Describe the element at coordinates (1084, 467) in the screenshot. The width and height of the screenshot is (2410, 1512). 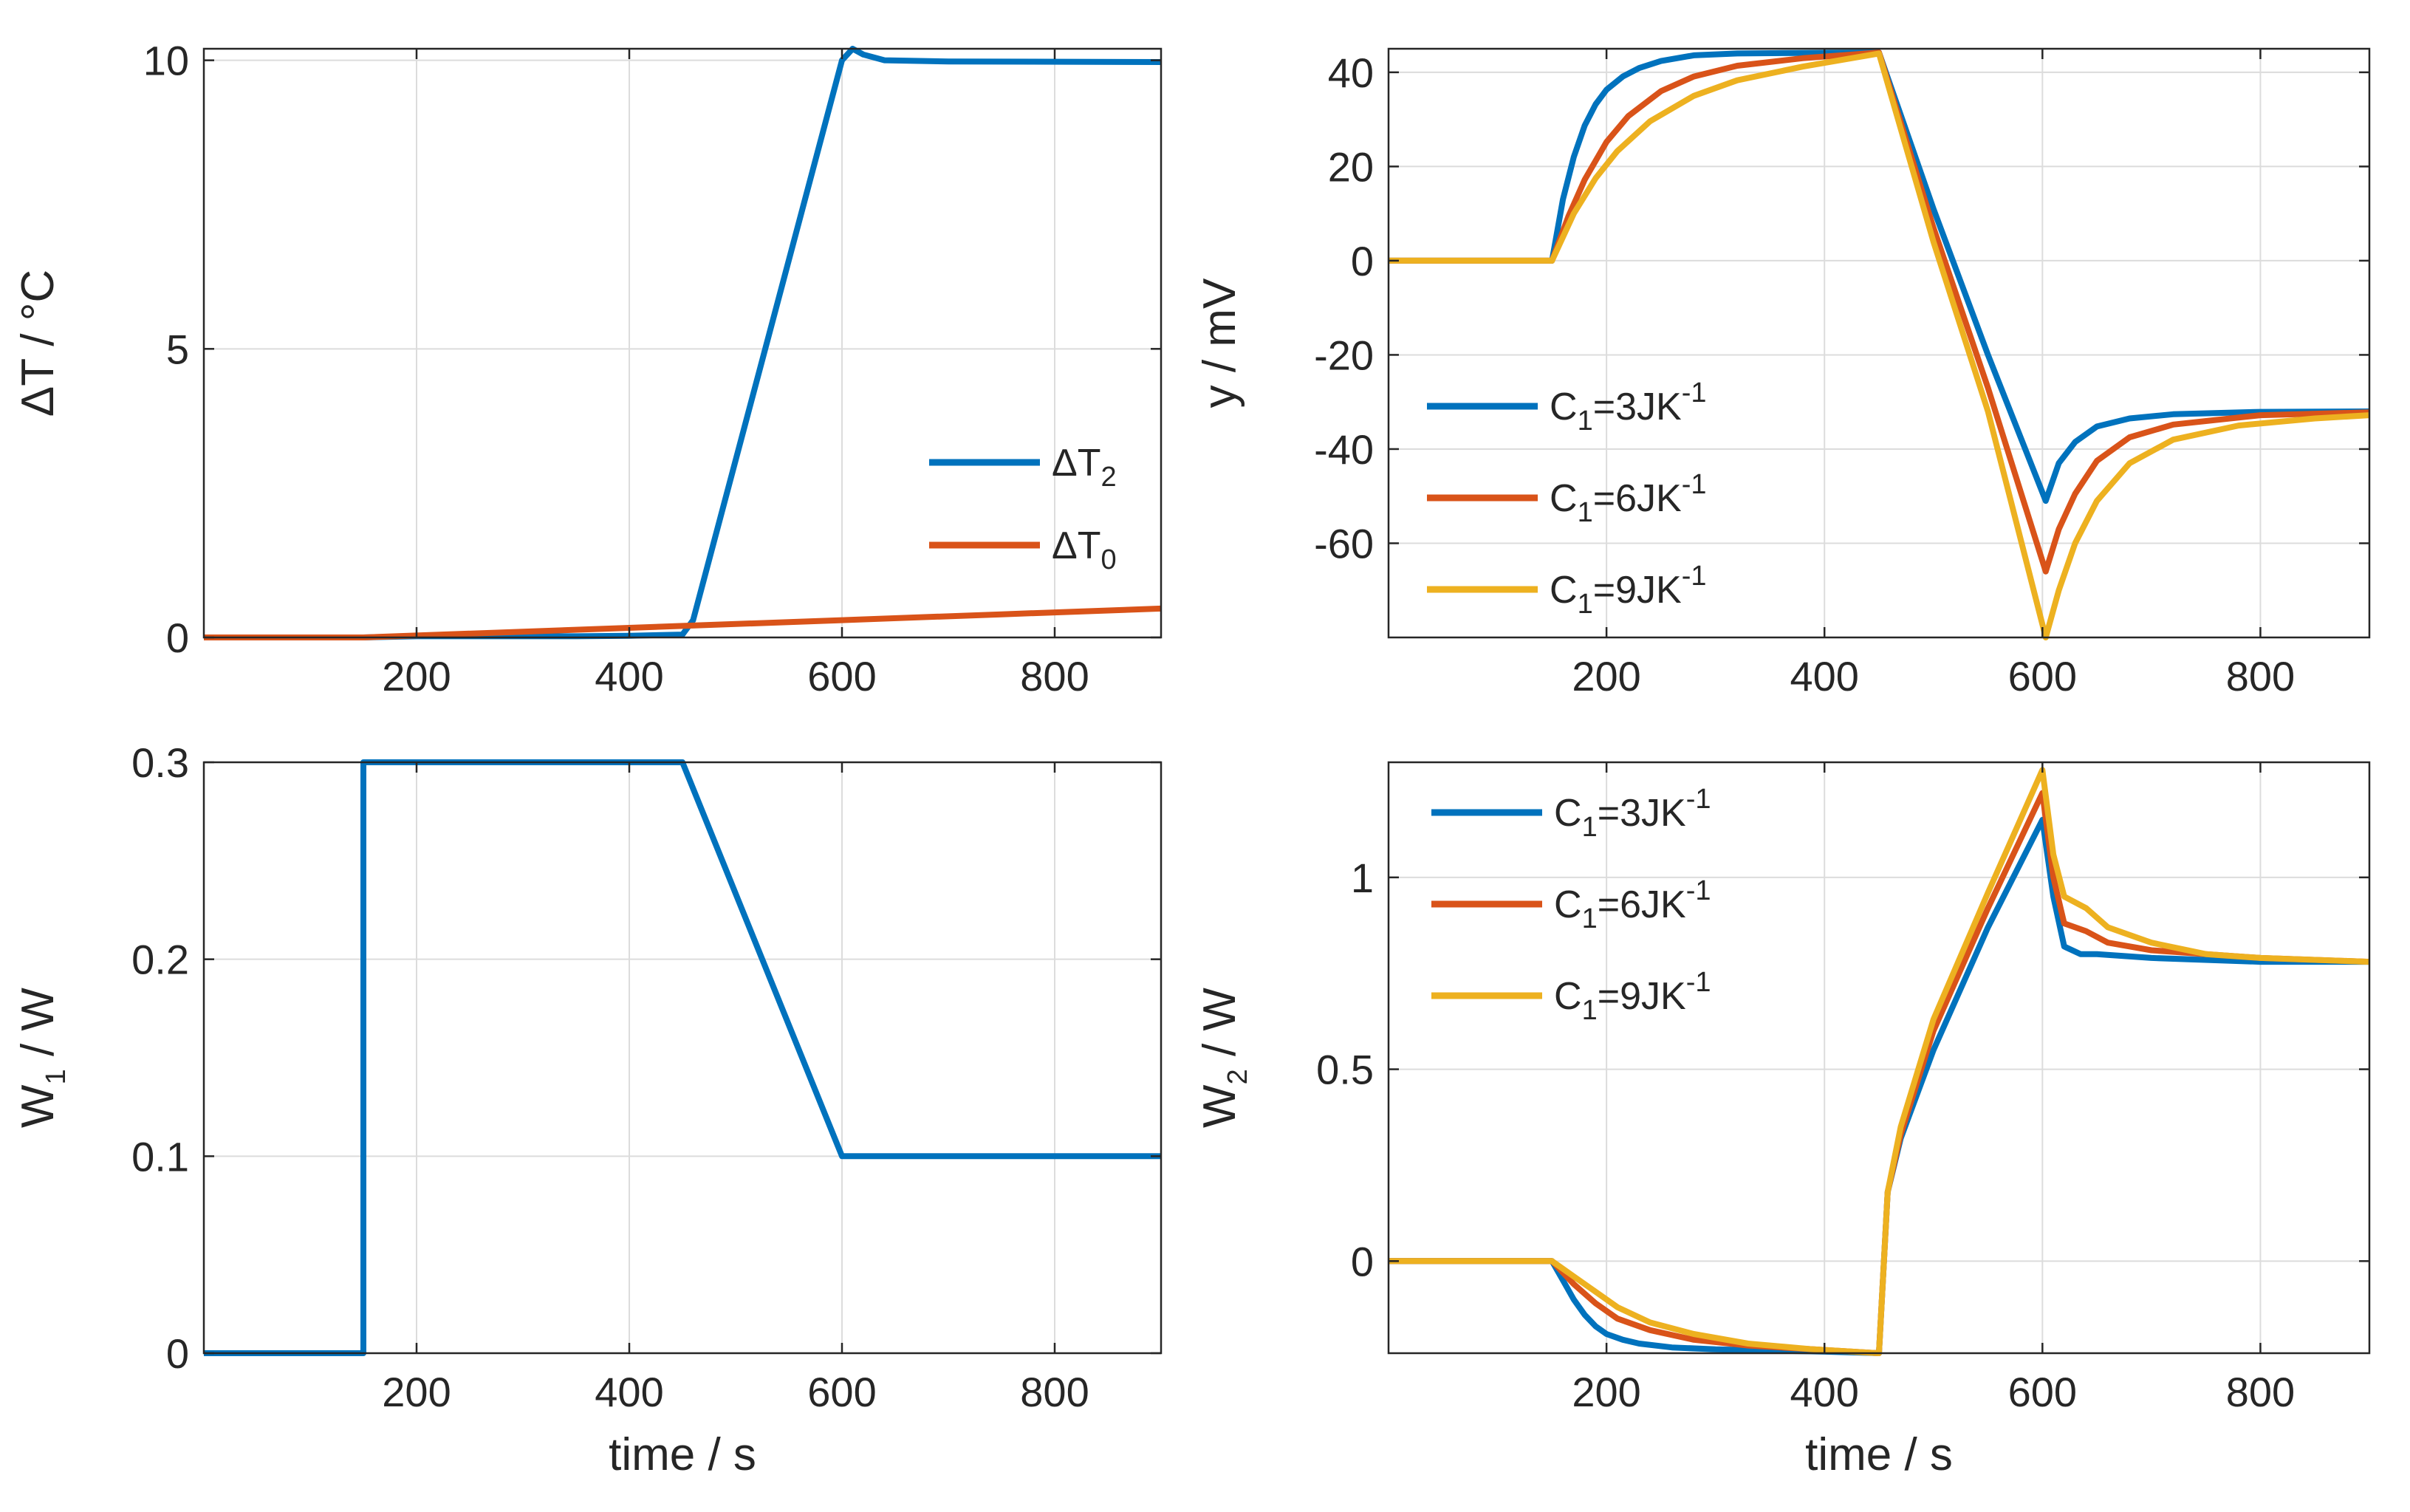
I see `legend-entry: ΔT2` at that location.